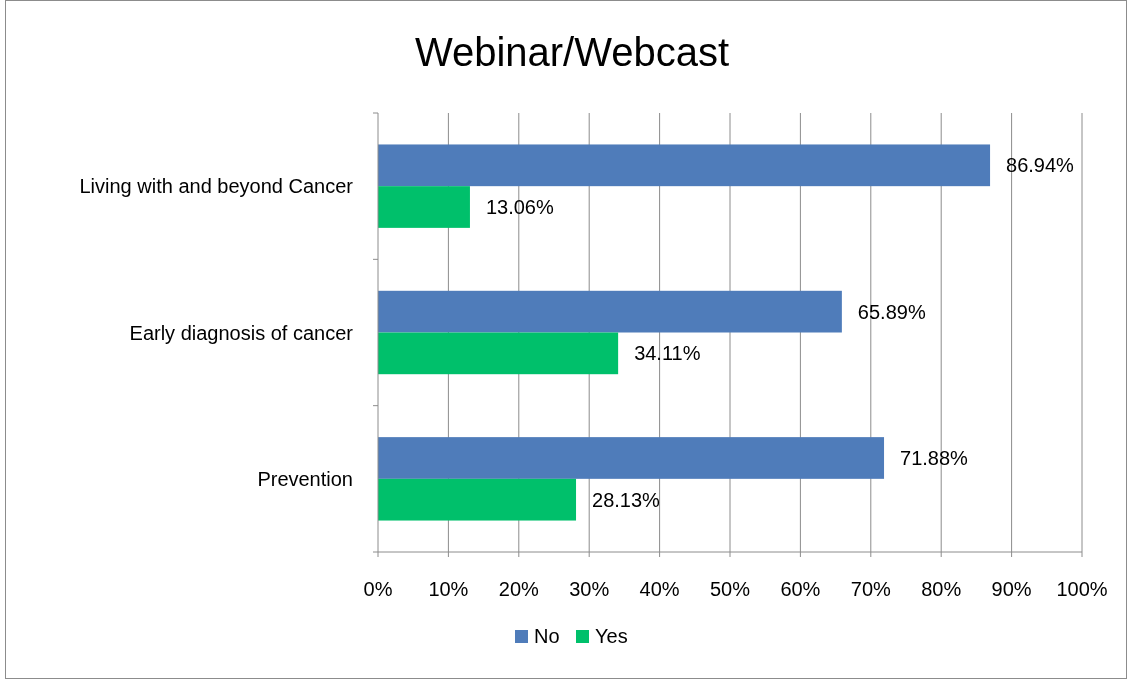  What do you see at coordinates (589, 589) in the screenshot?
I see `x-tick-label: 30%` at bounding box center [589, 589].